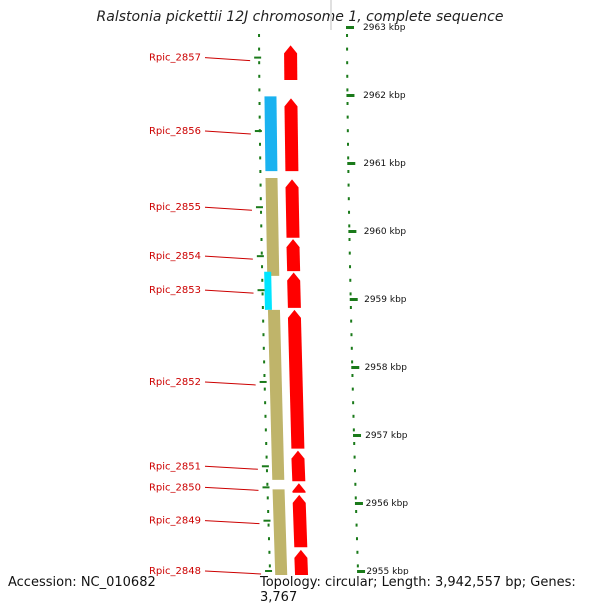 The height and width of the screenshot is (605, 600). What do you see at coordinates (175, 382) in the screenshot?
I see `gene-label: Rpic_2852` at bounding box center [175, 382].